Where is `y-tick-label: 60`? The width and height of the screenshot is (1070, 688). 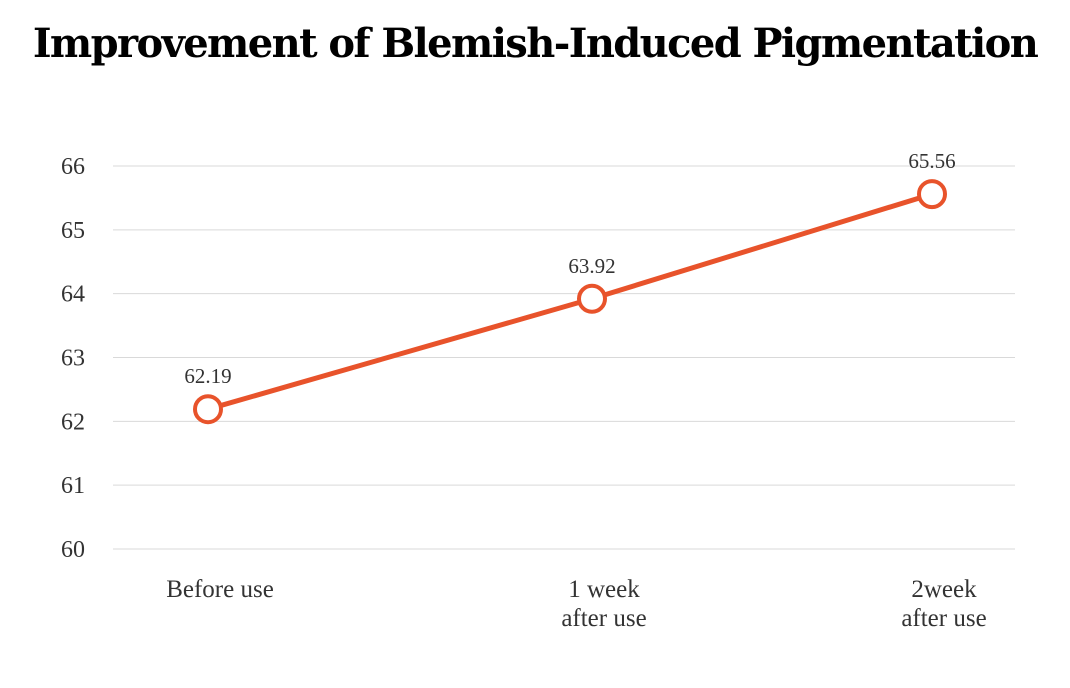 y-tick-label: 60 is located at coordinates (73, 550).